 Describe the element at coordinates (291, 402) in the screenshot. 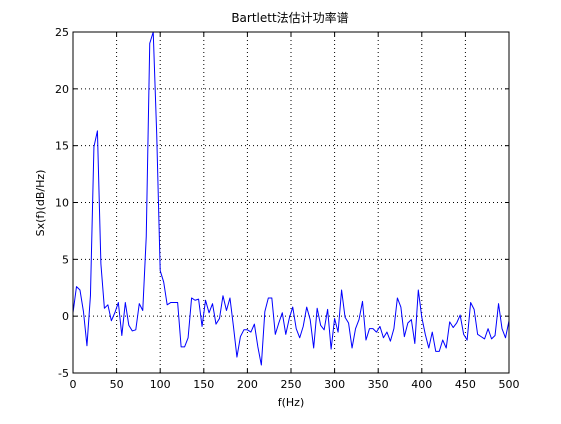

I see `x-axis-label: f(Hz)` at that location.